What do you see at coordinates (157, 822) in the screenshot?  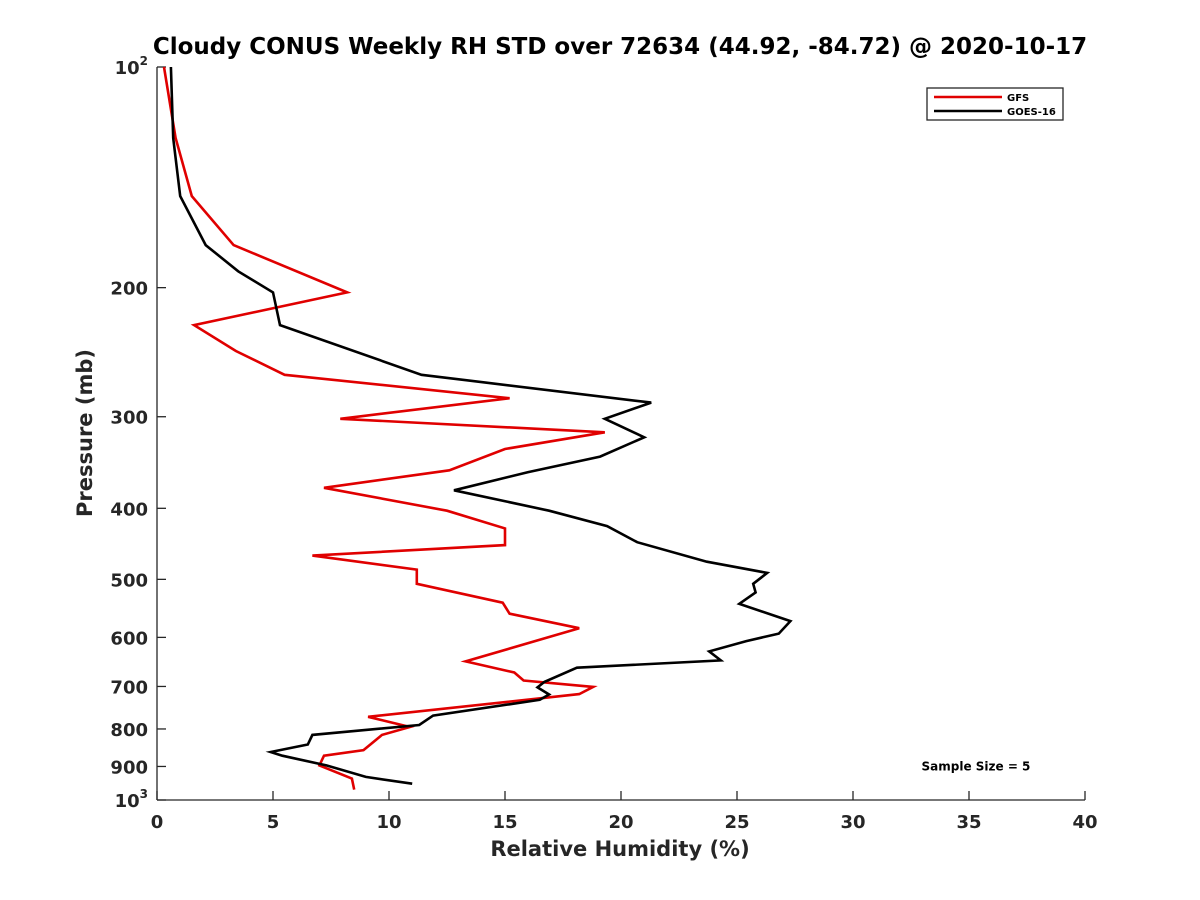 I see `x-tick-label: 0` at bounding box center [157, 822].